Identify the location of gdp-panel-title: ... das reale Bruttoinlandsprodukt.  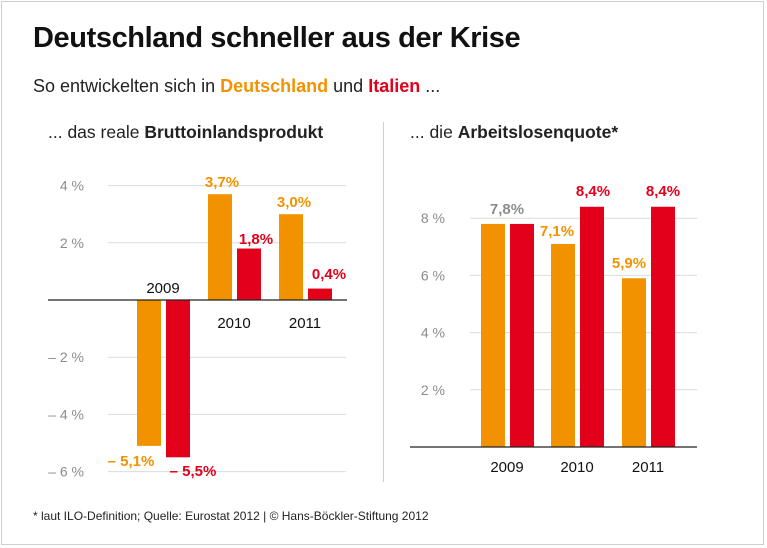
(185, 132).